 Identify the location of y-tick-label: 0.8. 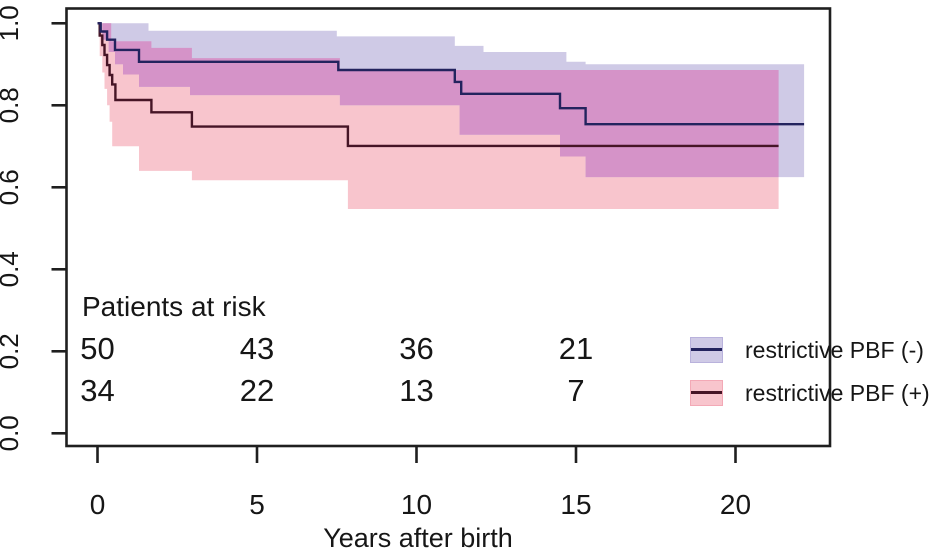
(12, 105).